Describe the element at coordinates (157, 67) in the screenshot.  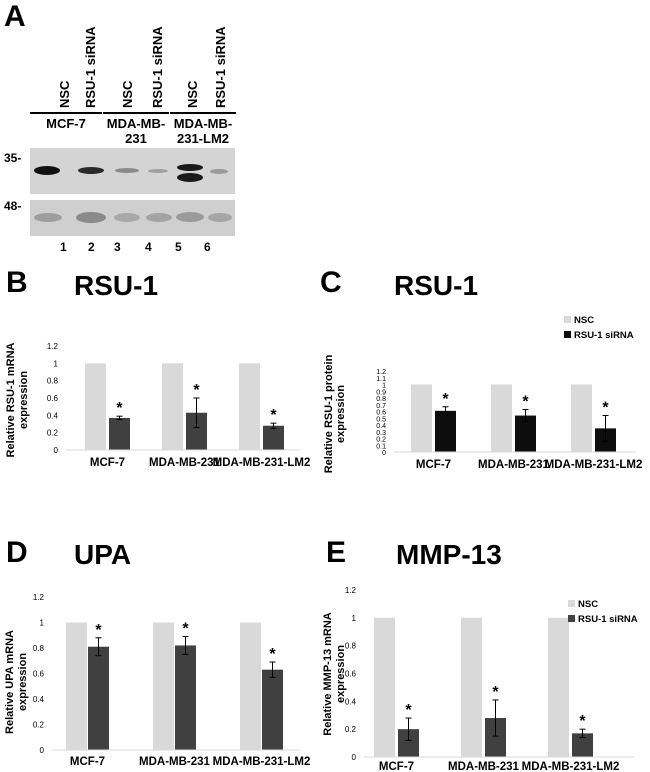
I see `lane-label-4: RSU-1 siRNA` at that location.